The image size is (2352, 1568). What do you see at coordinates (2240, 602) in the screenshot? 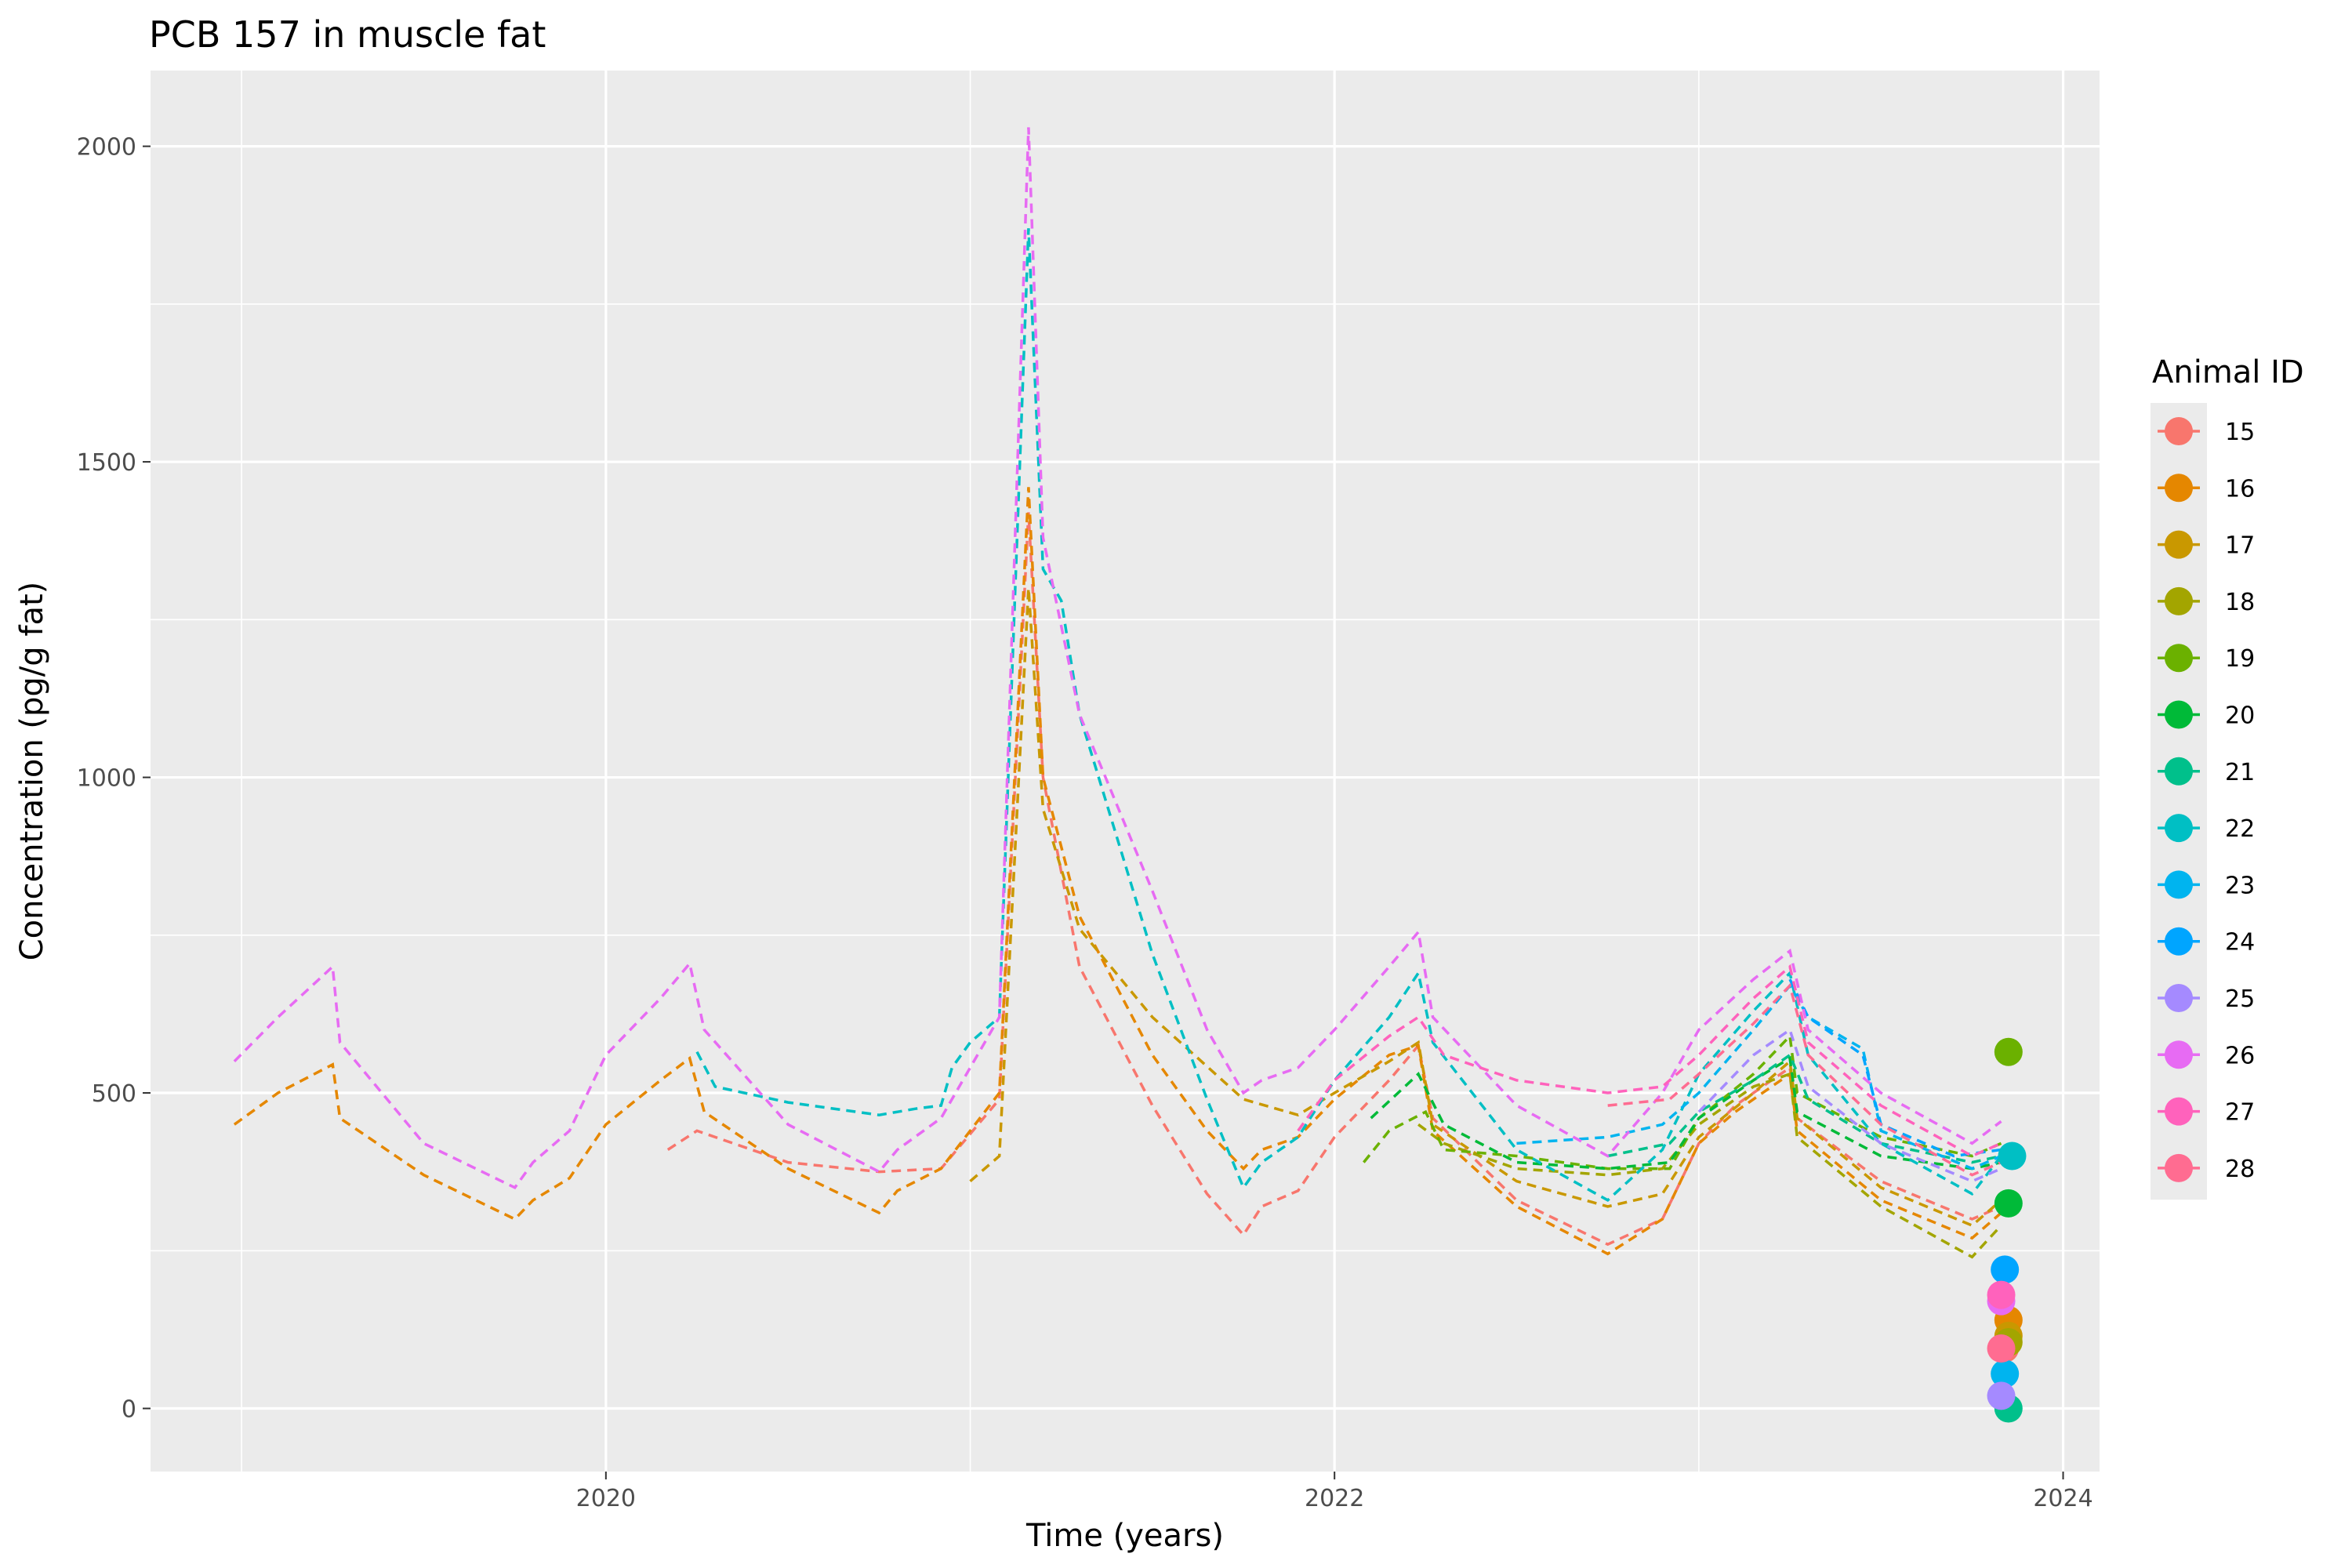
I see `legend-label: 18` at bounding box center [2240, 602].